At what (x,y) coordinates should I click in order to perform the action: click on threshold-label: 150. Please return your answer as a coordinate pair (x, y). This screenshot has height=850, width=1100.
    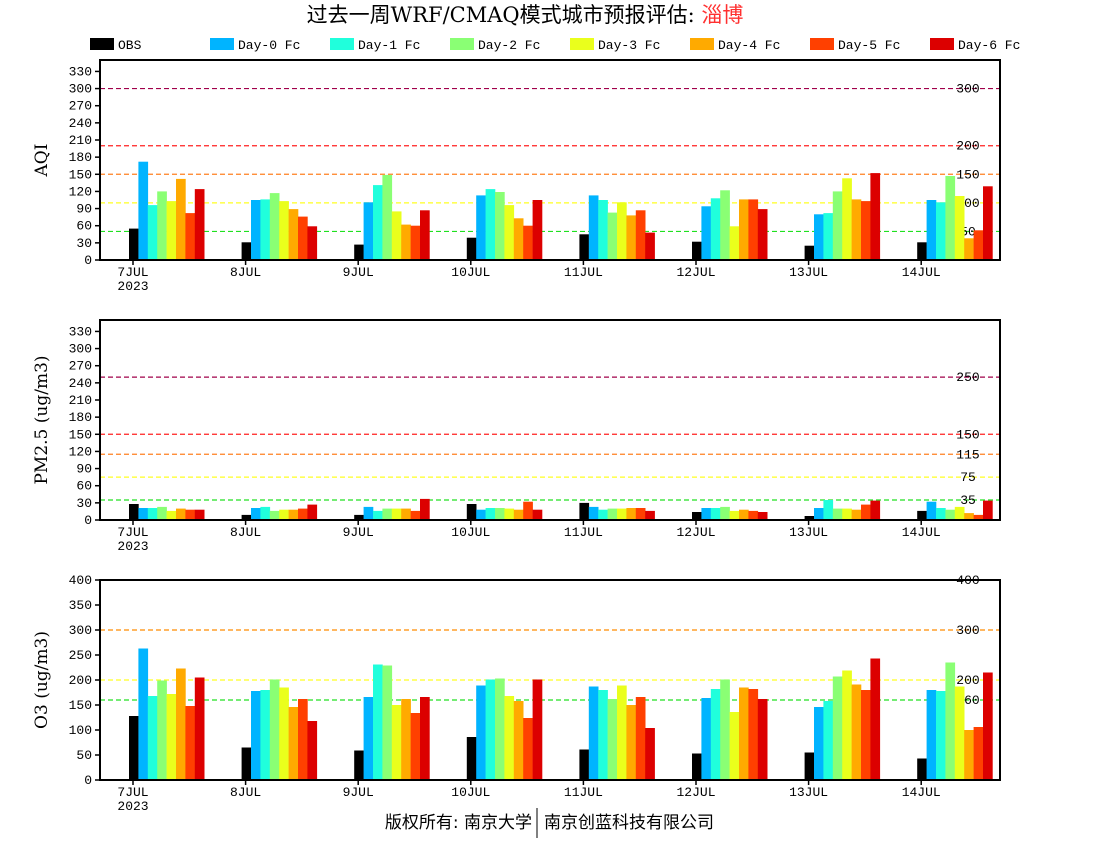
    Looking at the image, I should click on (967, 434).